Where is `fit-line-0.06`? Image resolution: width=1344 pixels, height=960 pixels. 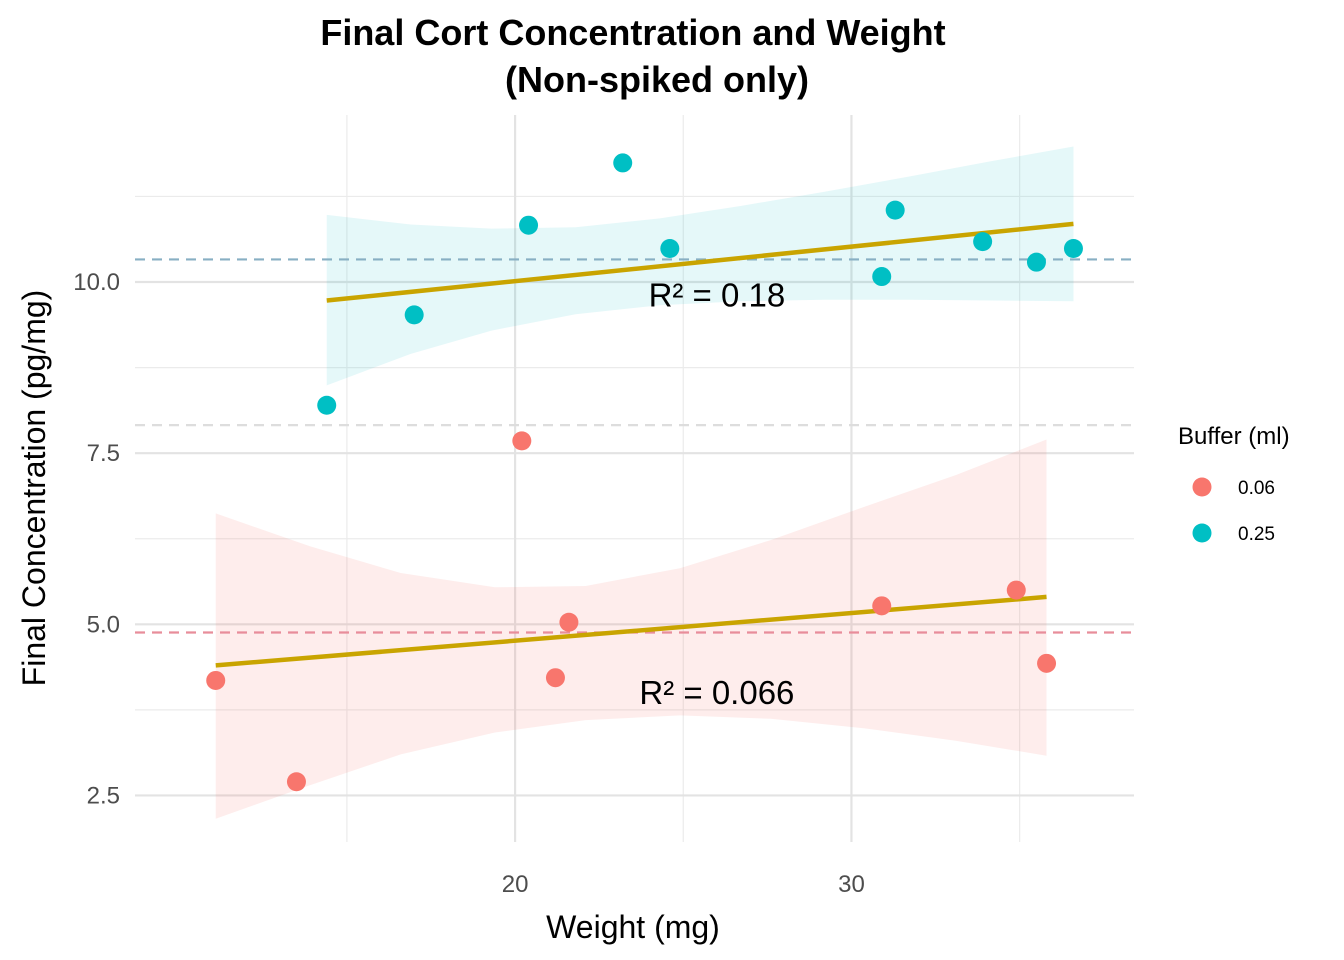
fit-line-0.06 is located at coordinates (631, 631).